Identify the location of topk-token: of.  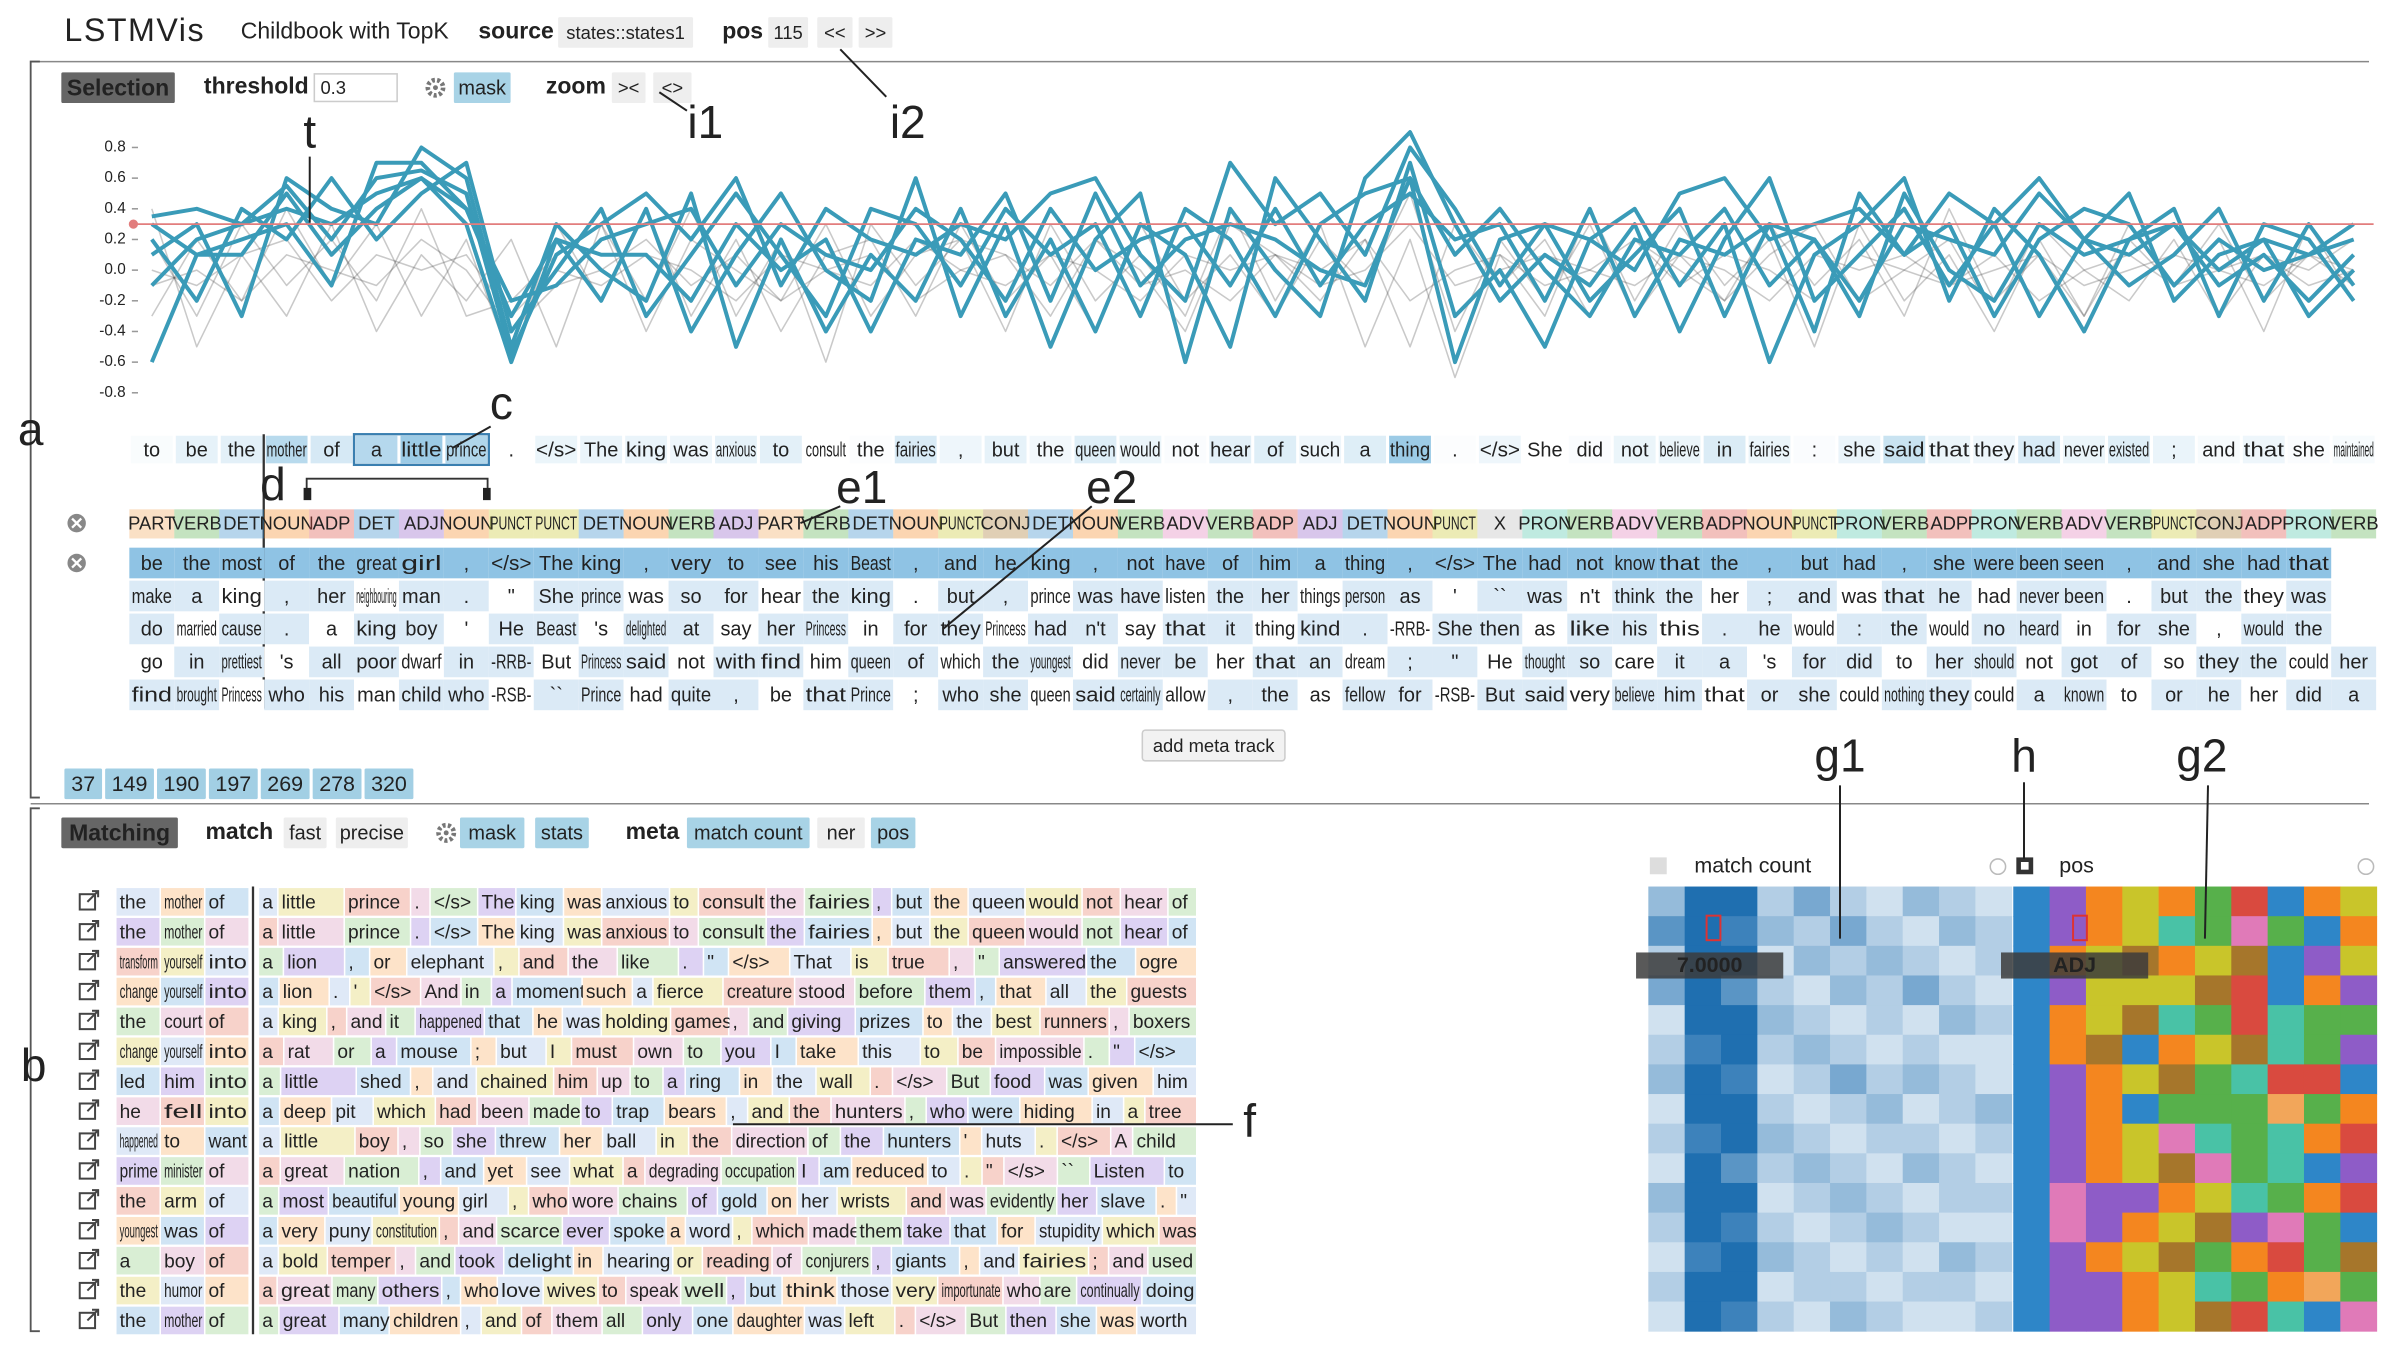
(1230, 564).